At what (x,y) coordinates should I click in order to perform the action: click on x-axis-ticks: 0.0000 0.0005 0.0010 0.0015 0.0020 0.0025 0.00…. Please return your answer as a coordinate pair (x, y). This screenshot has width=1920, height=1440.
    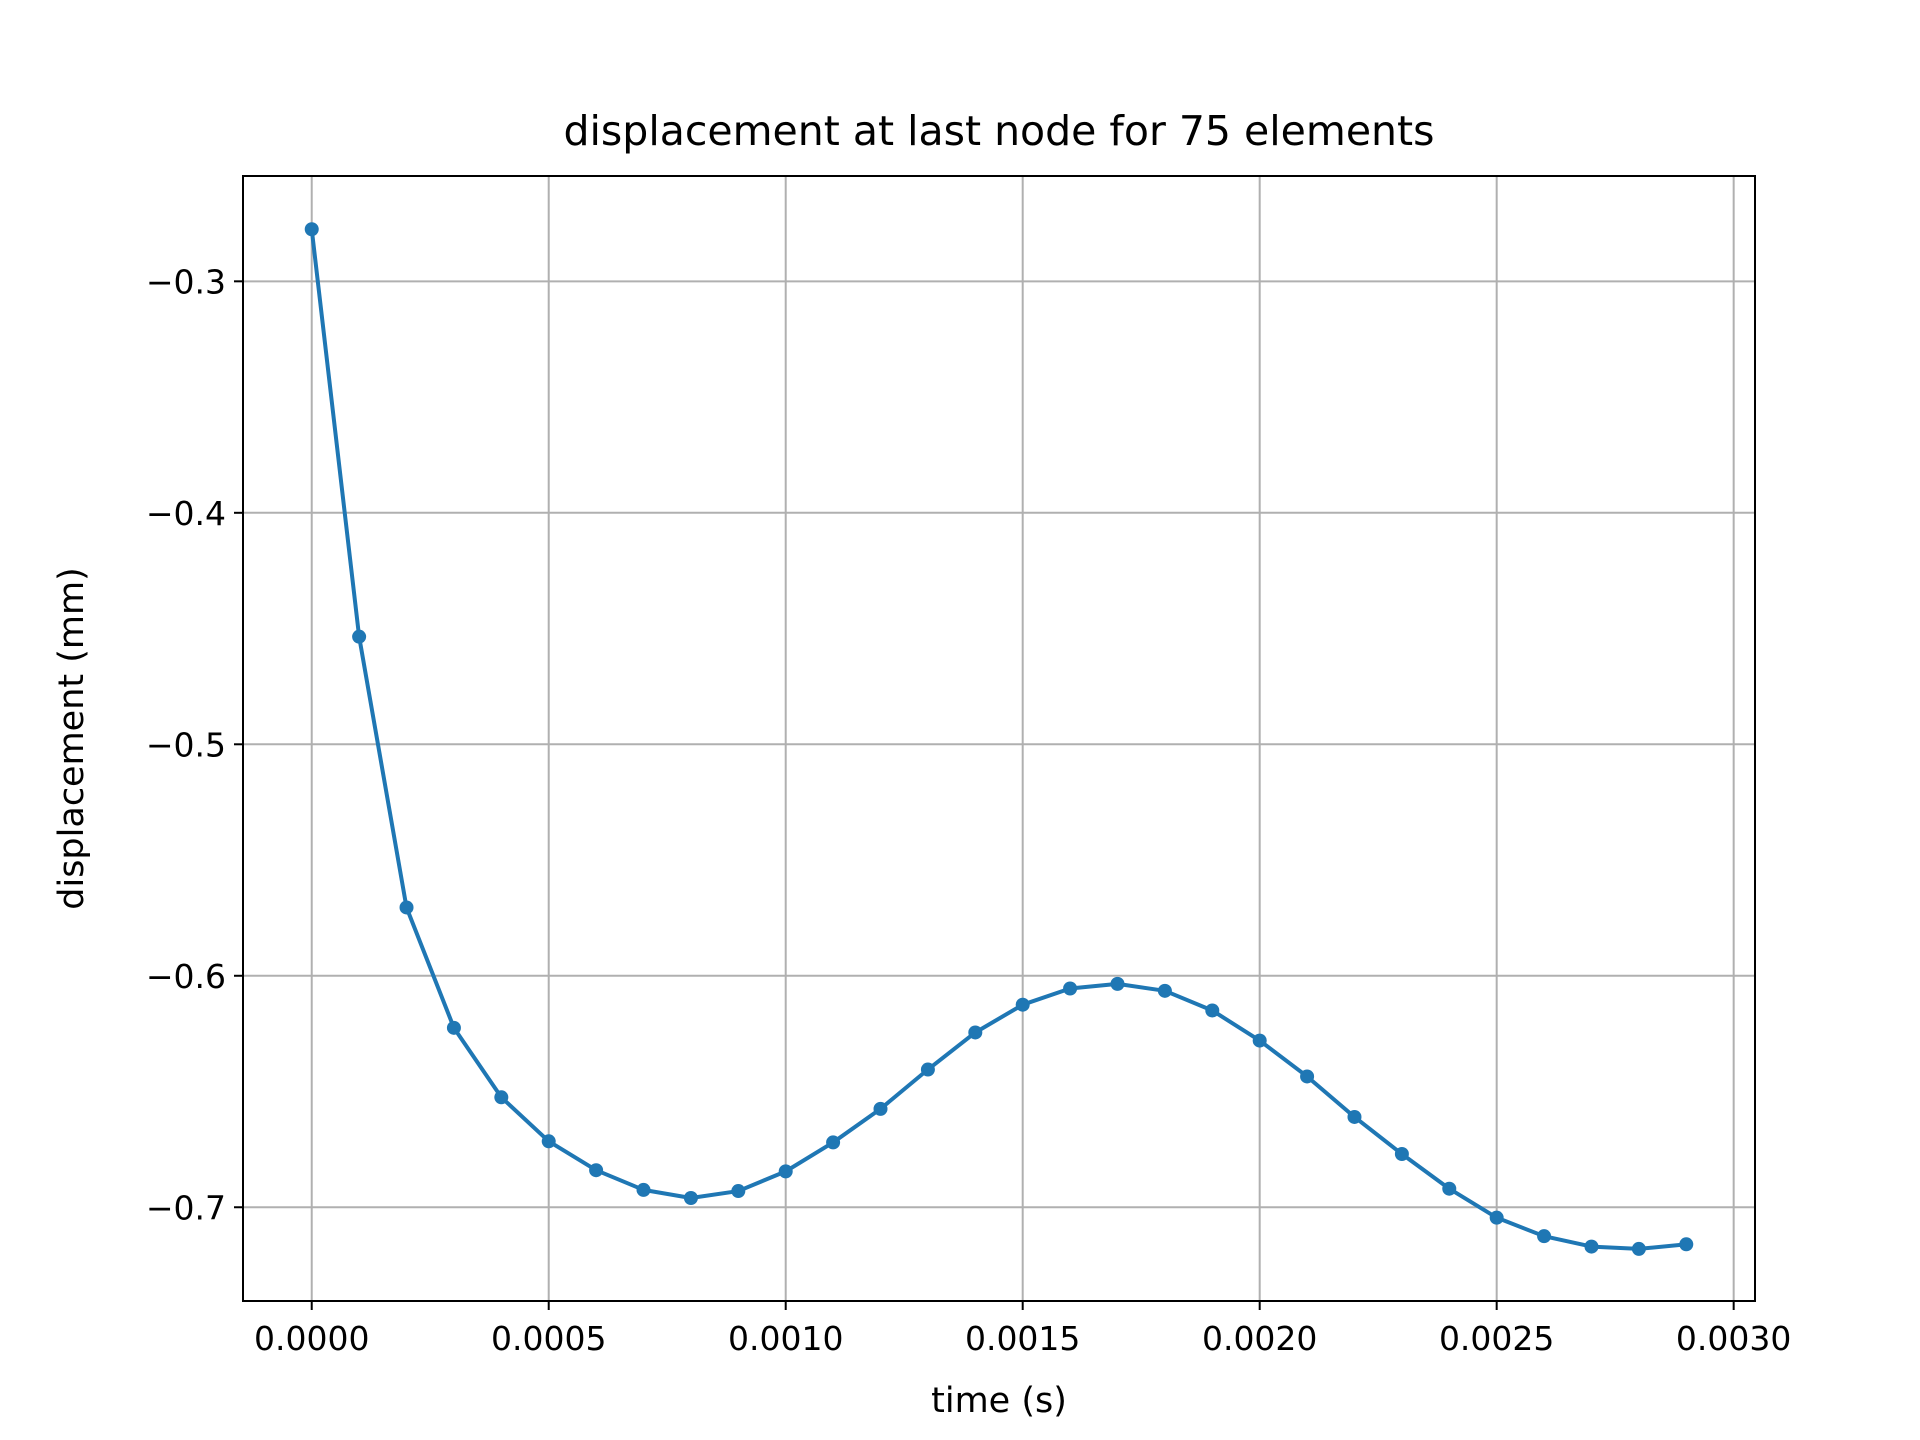
    Looking at the image, I should click on (1022, 1329).